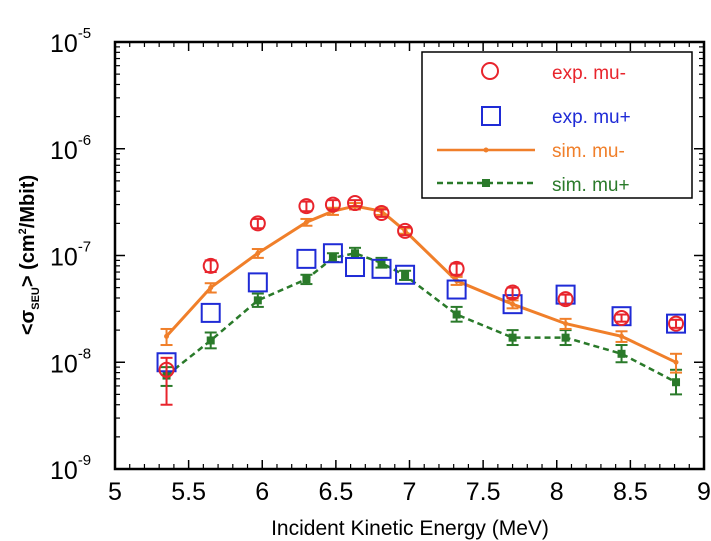 This screenshot has width=711, height=541. Describe the element at coordinates (28, 322) in the screenshot. I see `y-label-prefix: <σ` at that location.